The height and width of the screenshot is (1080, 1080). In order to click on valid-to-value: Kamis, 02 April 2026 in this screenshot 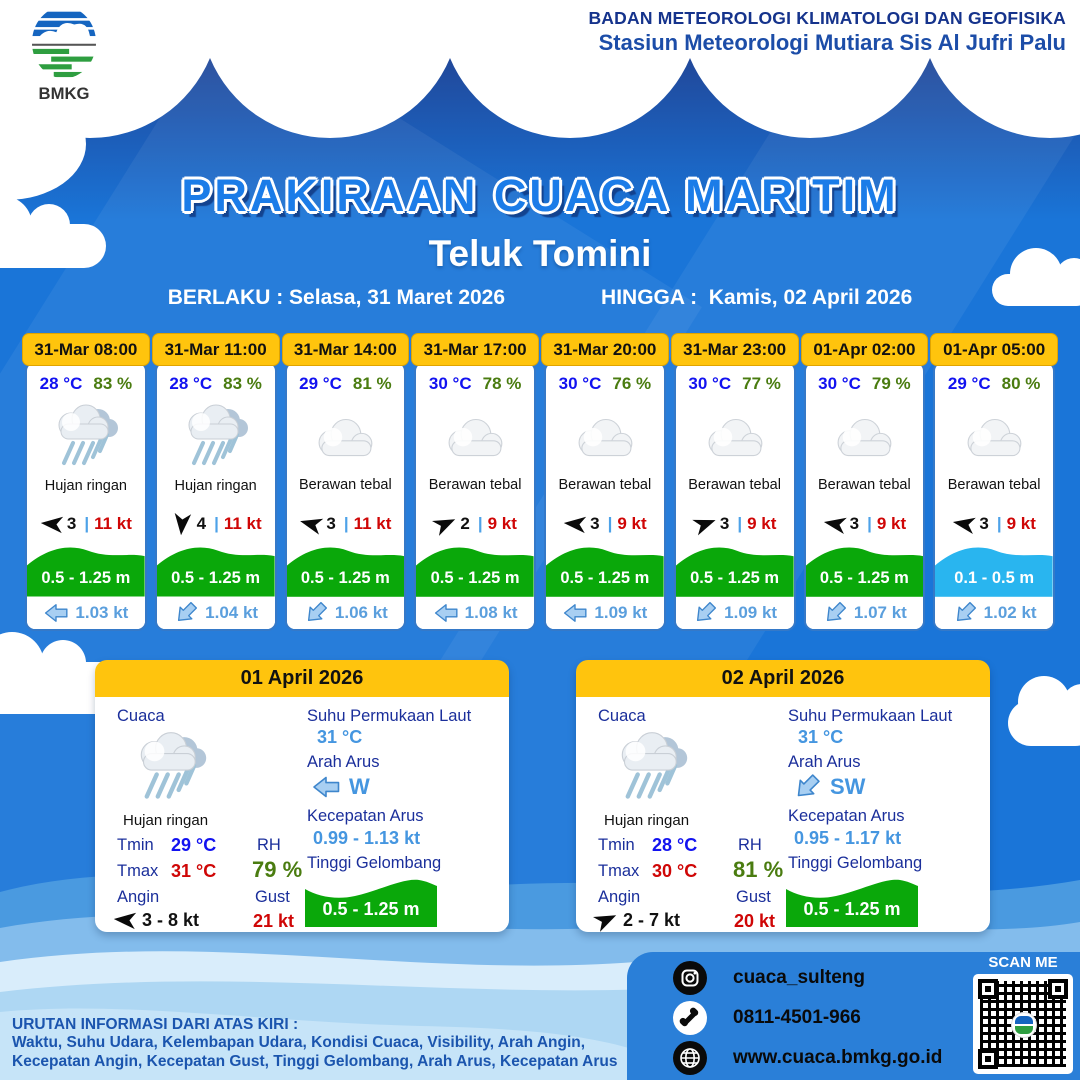, I will do `click(810, 297)`.